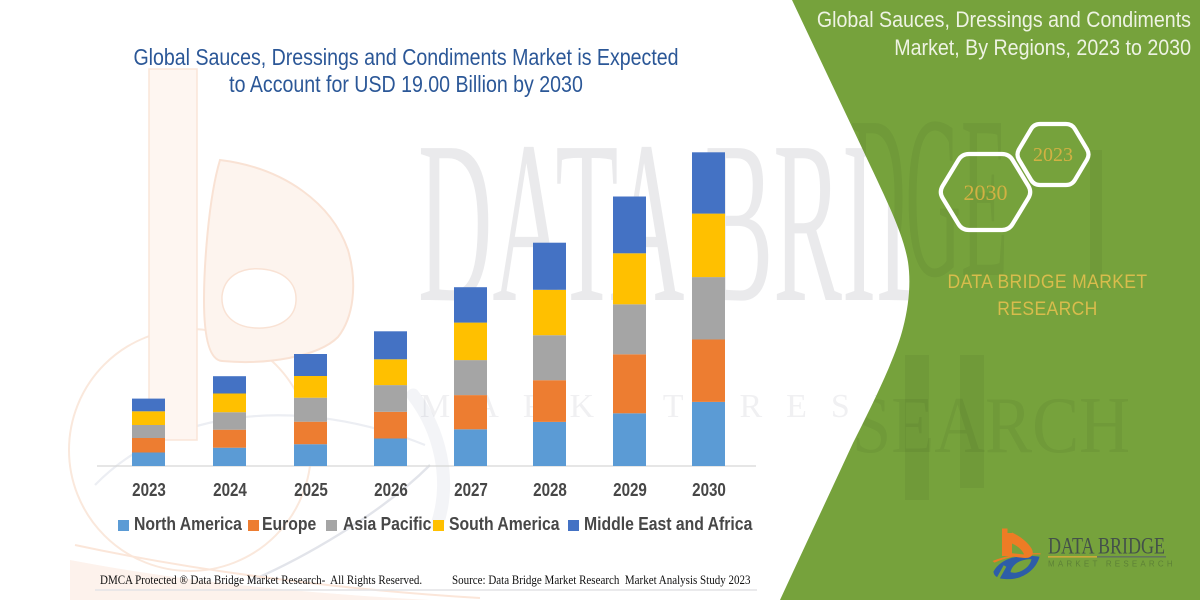 This screenshot has height=600, width=1200. I want to click on svg-text: DATA BRIDGE, so click(1106, 546).